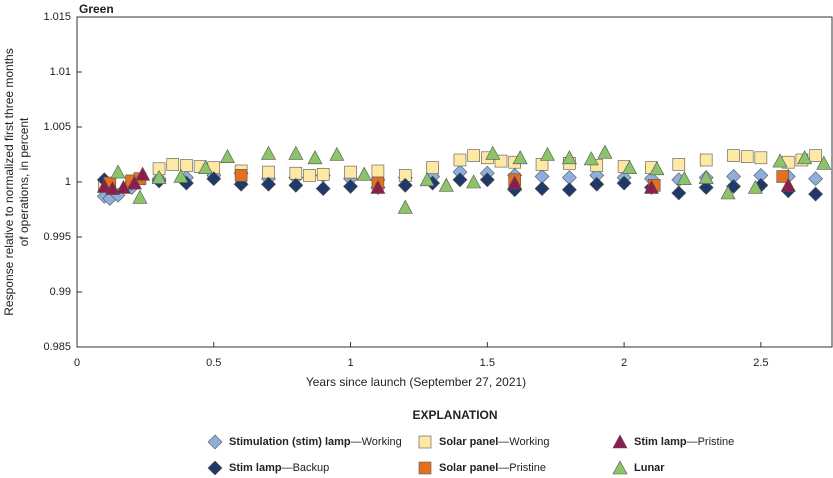 This screenshot has height=478, width=833. Describe the element at coordinates (290, 442) in the screenshot. I see `legend-label-bold: Stimulation (stim) lamp` at that location.